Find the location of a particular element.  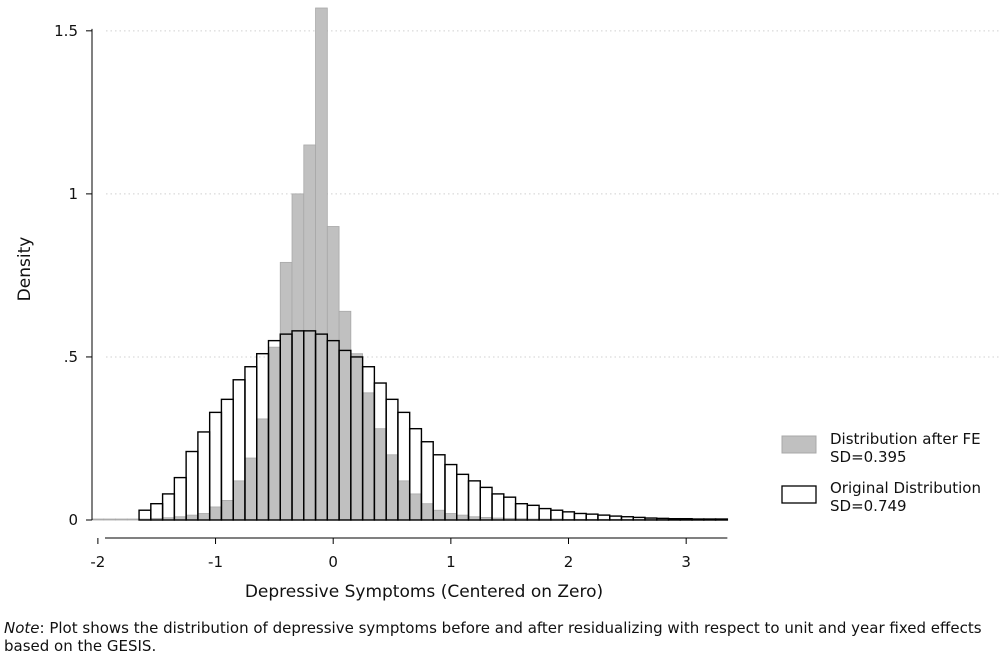

x-axis-title: Depressive Symptoms (Centered on Zero) is located at coordinates (424, 592).